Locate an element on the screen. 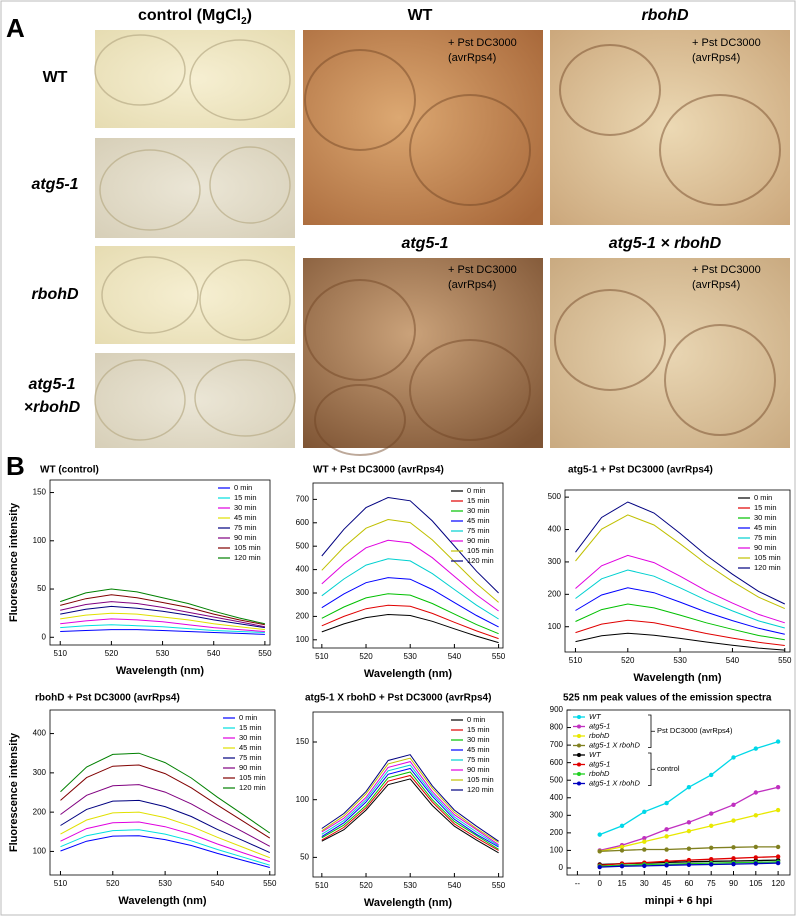  y-tick-label: 800 is located at coordinates (557, 727).